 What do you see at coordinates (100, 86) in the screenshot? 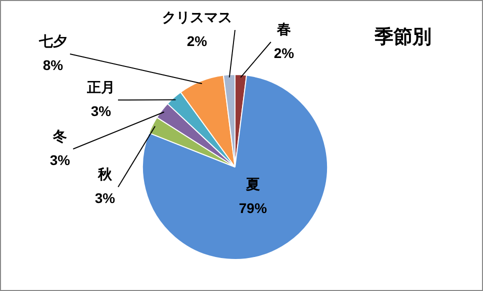
I see `slice-label: 正月` at bounding box center [100, 86].